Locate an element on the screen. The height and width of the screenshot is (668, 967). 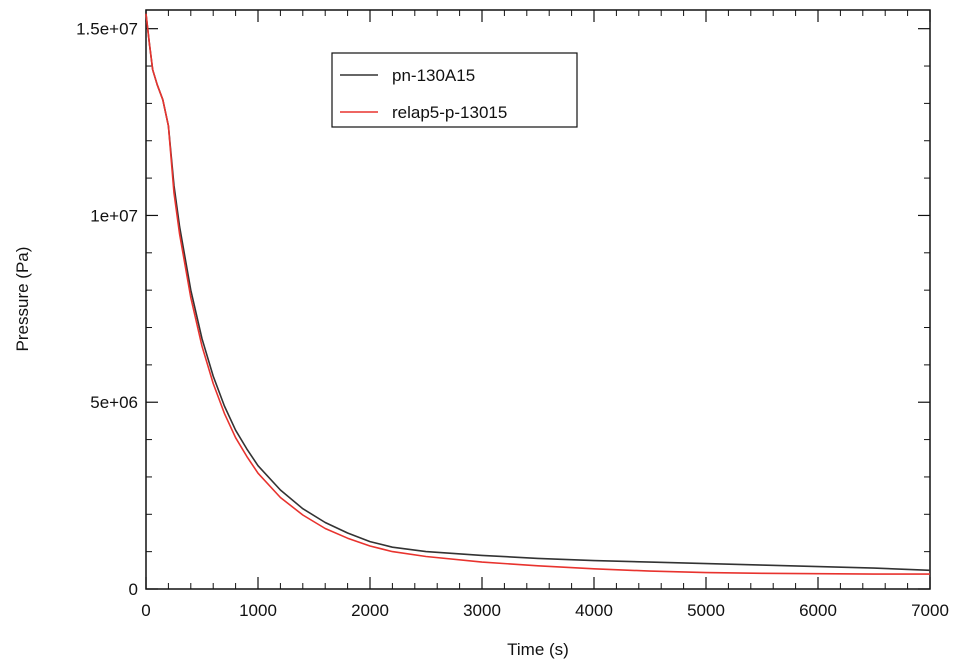
y-tick-label: 1e+07 is located at coordinates (114, 215).